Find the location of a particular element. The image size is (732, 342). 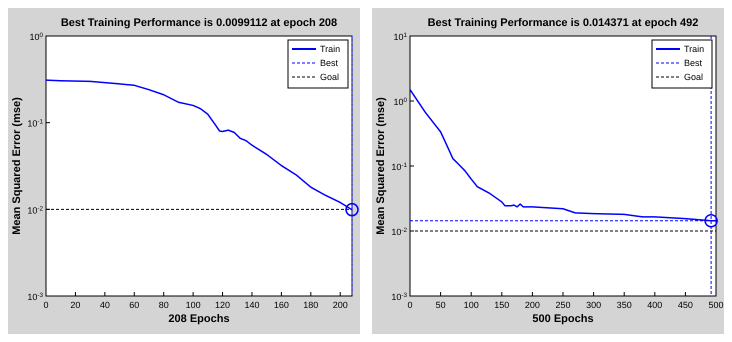

x-tick-label: 450 is located at coordinates (685, 305).